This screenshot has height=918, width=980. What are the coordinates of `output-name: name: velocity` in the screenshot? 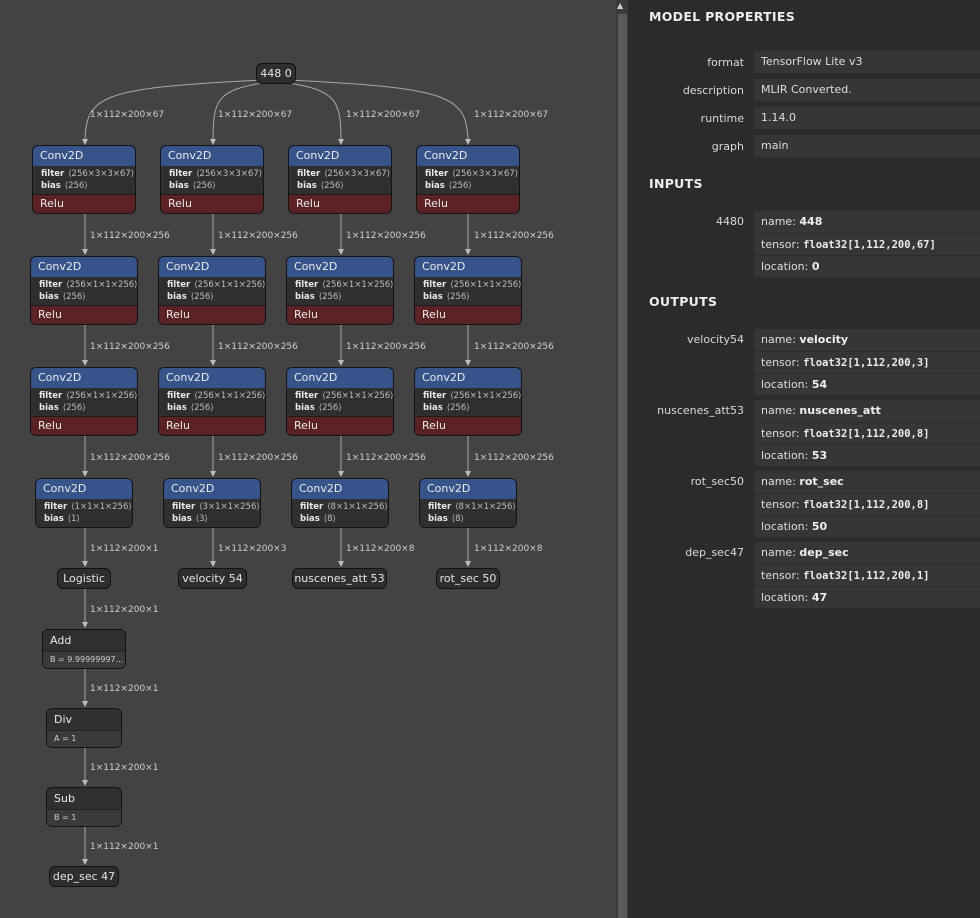 It's located at (867, 340).